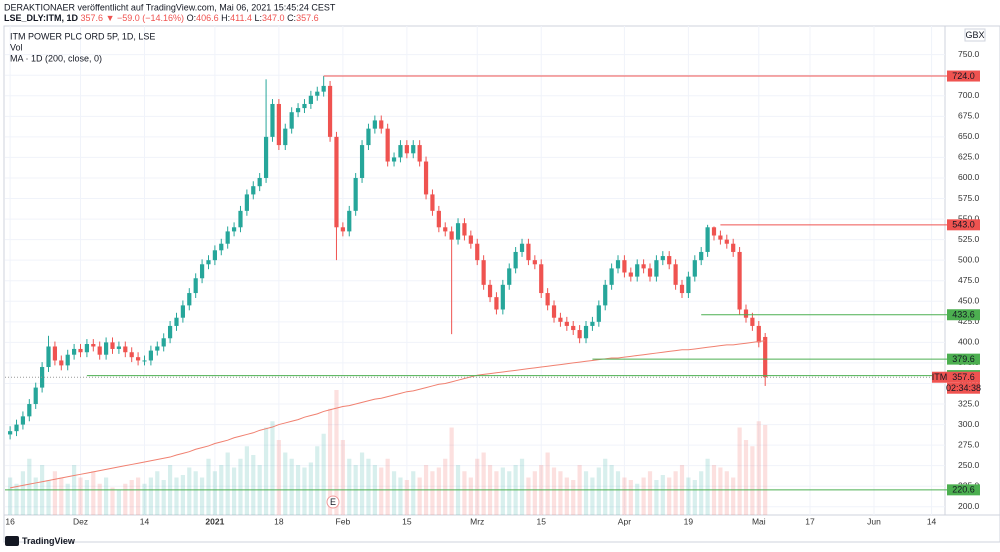 Image resolution: width=1000 pixels, height=552 pixels. What do you see at coordinates (16, 47) in the screenshot?
I see `legend-vol: Vol` at bounding box center [16, 47].